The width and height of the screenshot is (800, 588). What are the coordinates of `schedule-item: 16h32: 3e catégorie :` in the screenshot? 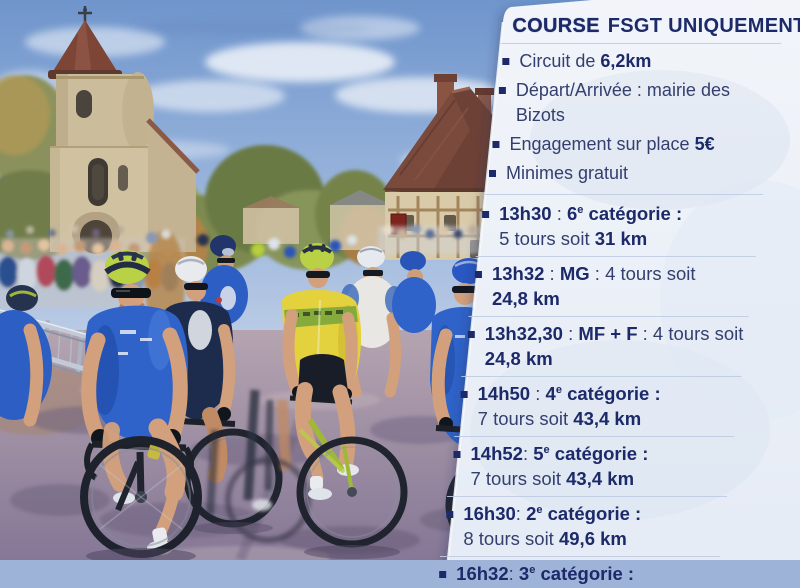 It's located at (580, 574).